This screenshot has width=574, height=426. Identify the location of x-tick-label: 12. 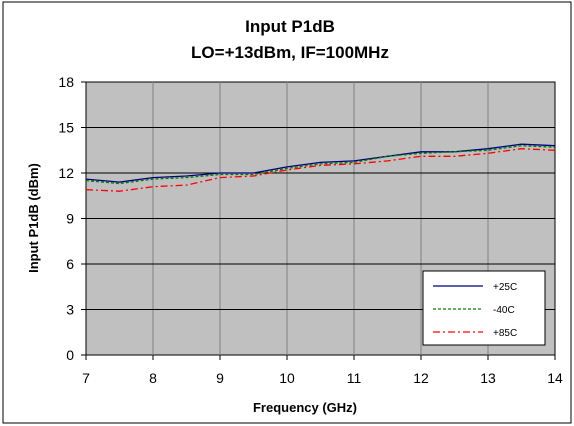
(421, 378).